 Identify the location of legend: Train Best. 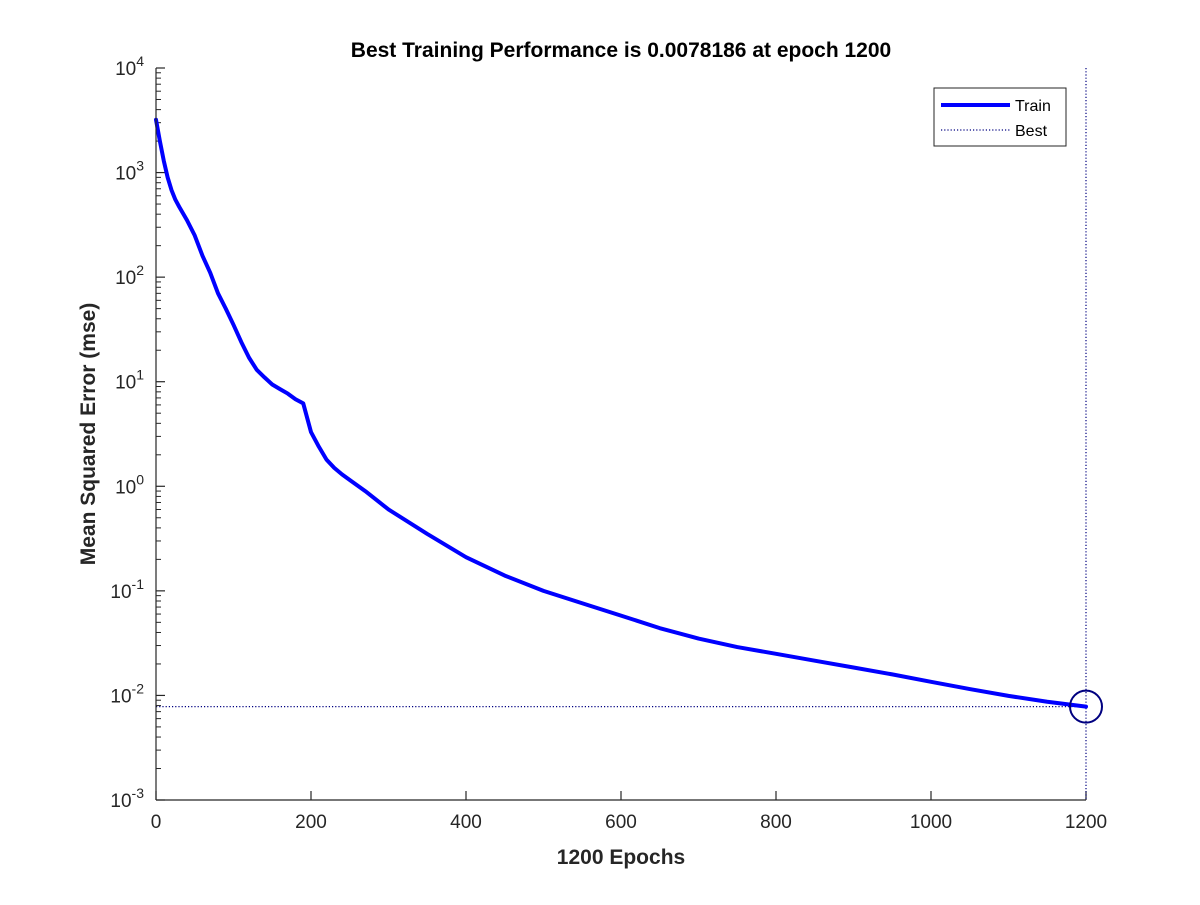
(1000, 117).